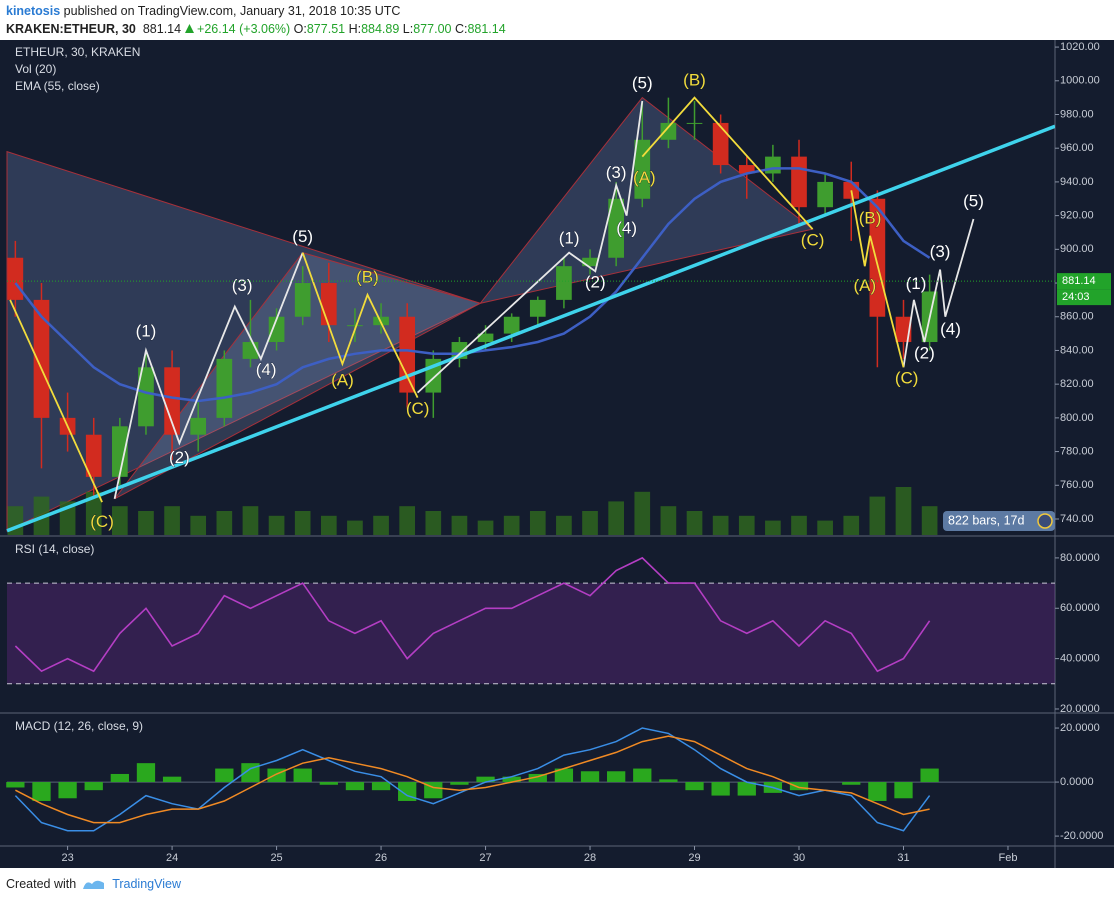 Image resolution: width=1114 pixels, height=902 pixels. I want to click on low-label: L:, so click(408, 29).